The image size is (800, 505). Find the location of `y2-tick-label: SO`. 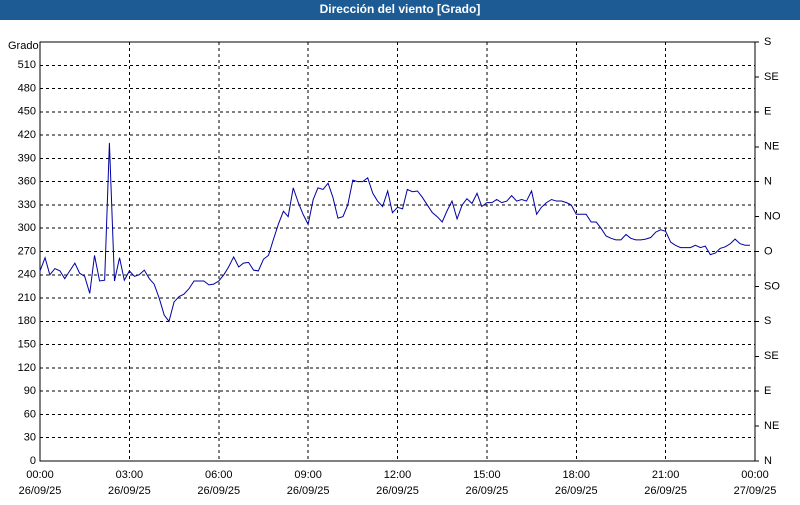

y2-tick-label: SO is located at coordinates (772, 286).